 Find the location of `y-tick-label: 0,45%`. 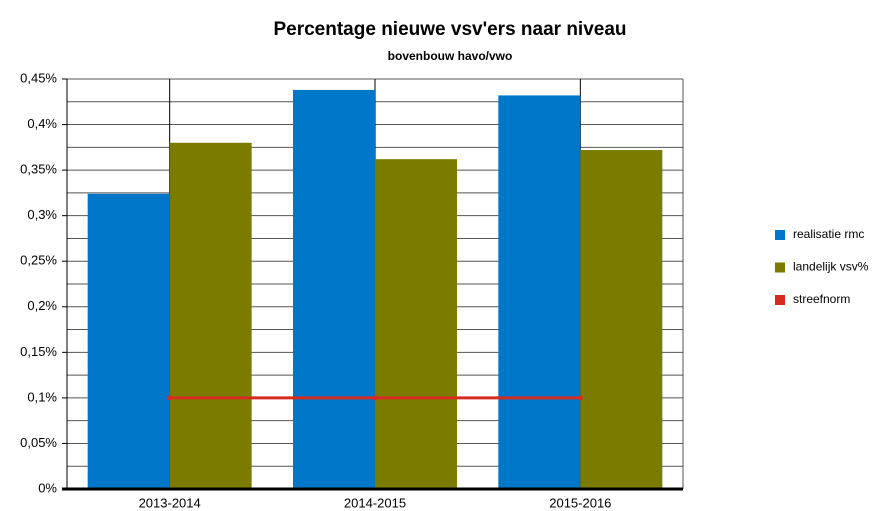

y-tick-label: 0,45% is located at coordinates (38, 77).